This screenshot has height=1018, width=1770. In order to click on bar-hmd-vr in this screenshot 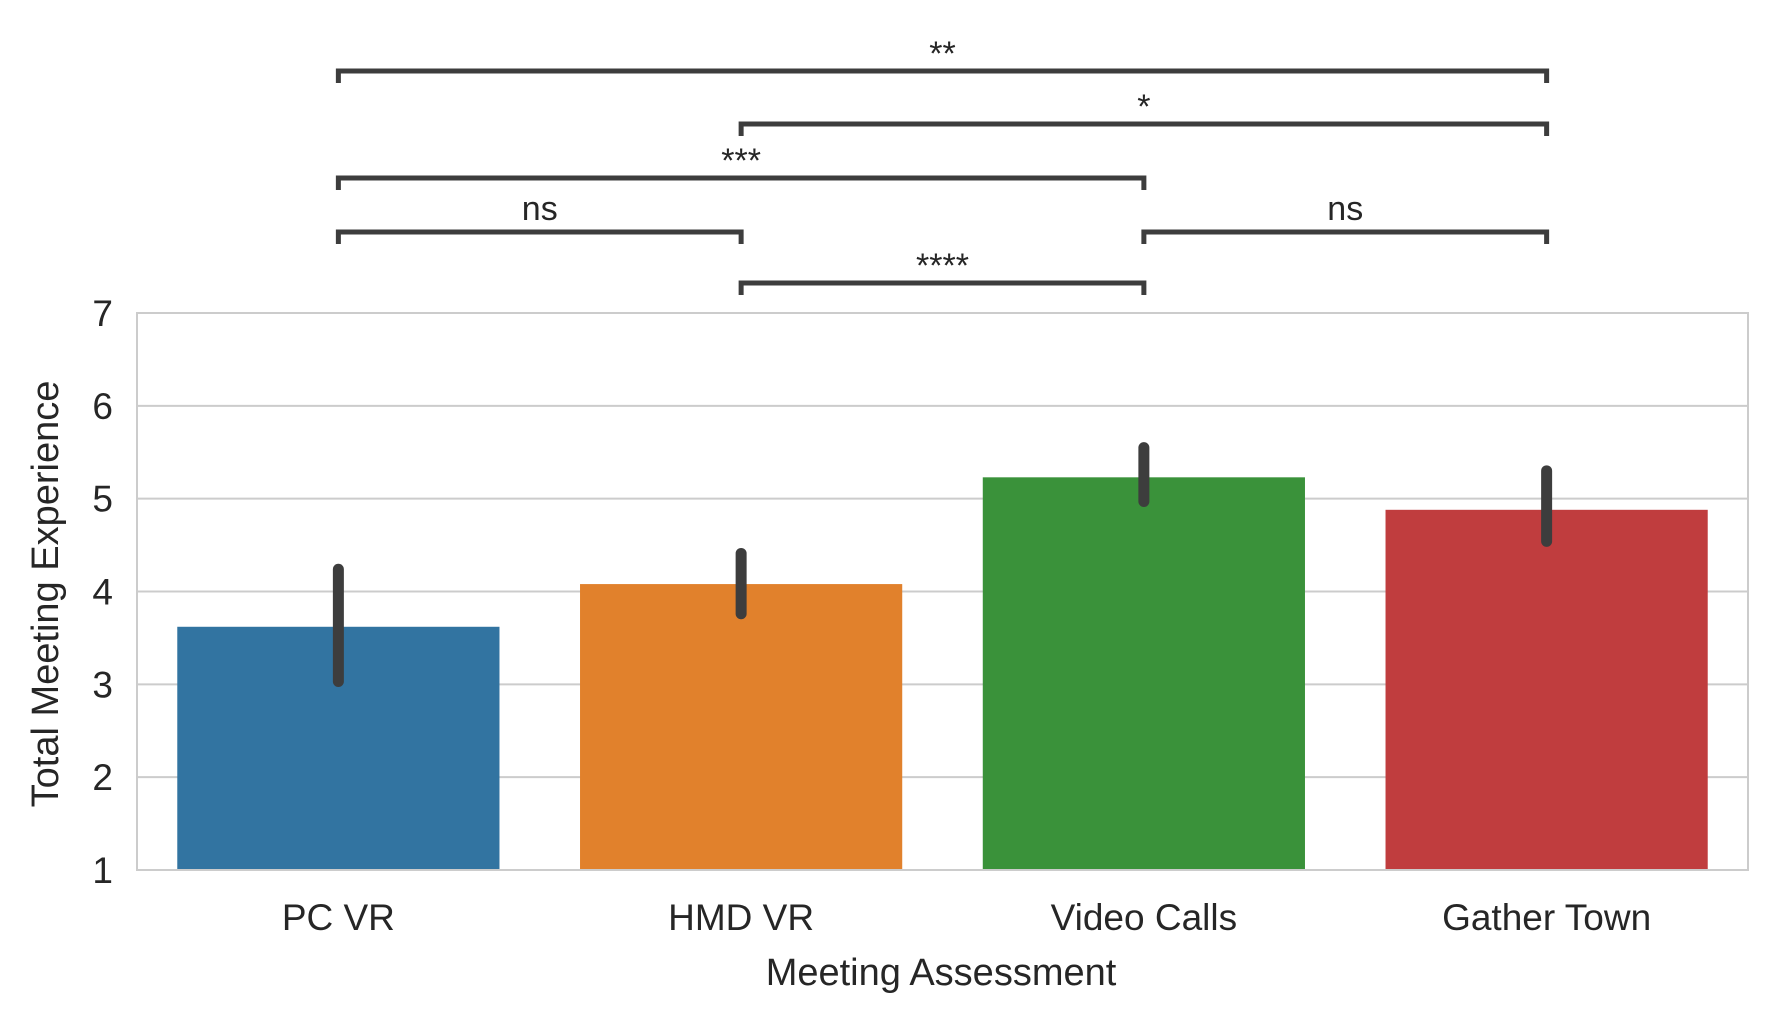, I will do `click(741, 727)`.